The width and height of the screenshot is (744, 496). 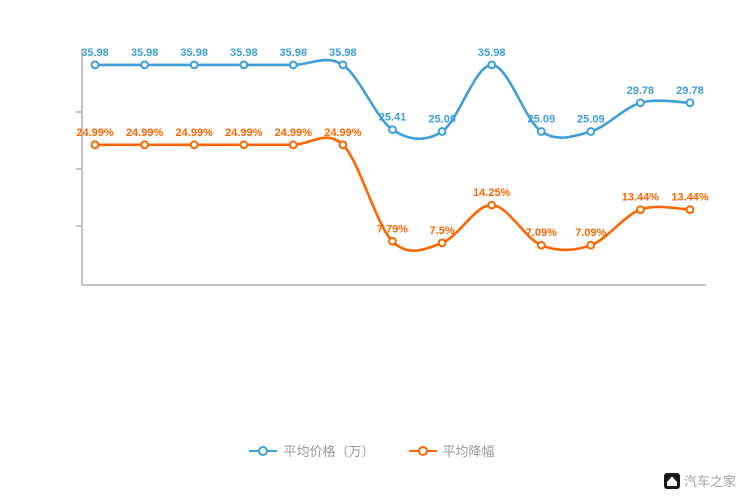 I want to click on data-label: 25.41, so click(x=393, y=118).